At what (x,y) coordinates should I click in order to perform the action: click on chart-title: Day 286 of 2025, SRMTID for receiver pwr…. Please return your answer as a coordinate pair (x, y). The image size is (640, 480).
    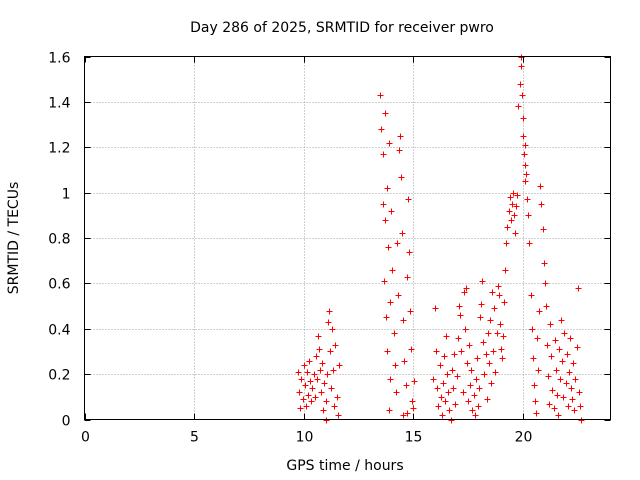
    Looking at the image, I should click on (342, 28).